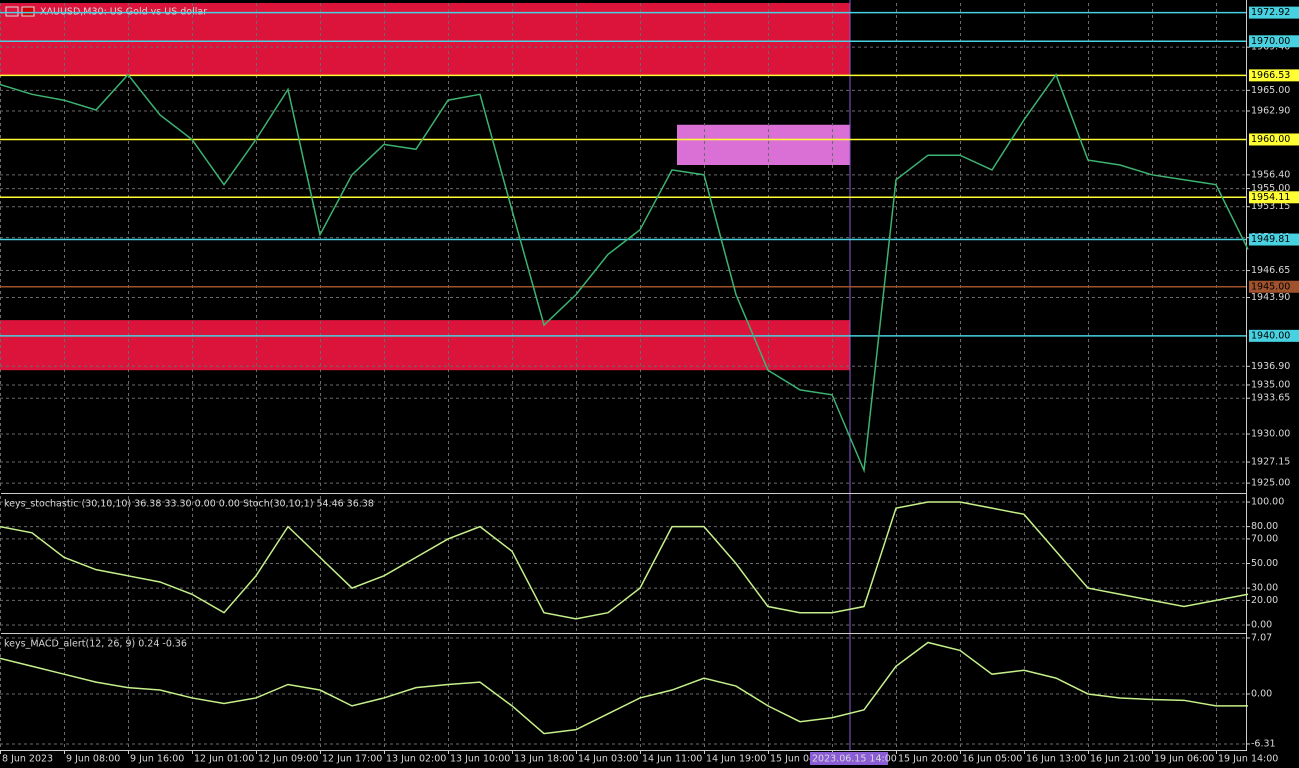 This screenshot has height=768, width=1299. I want to click on y-tick-label: 1956.40, so click(1270, 174).